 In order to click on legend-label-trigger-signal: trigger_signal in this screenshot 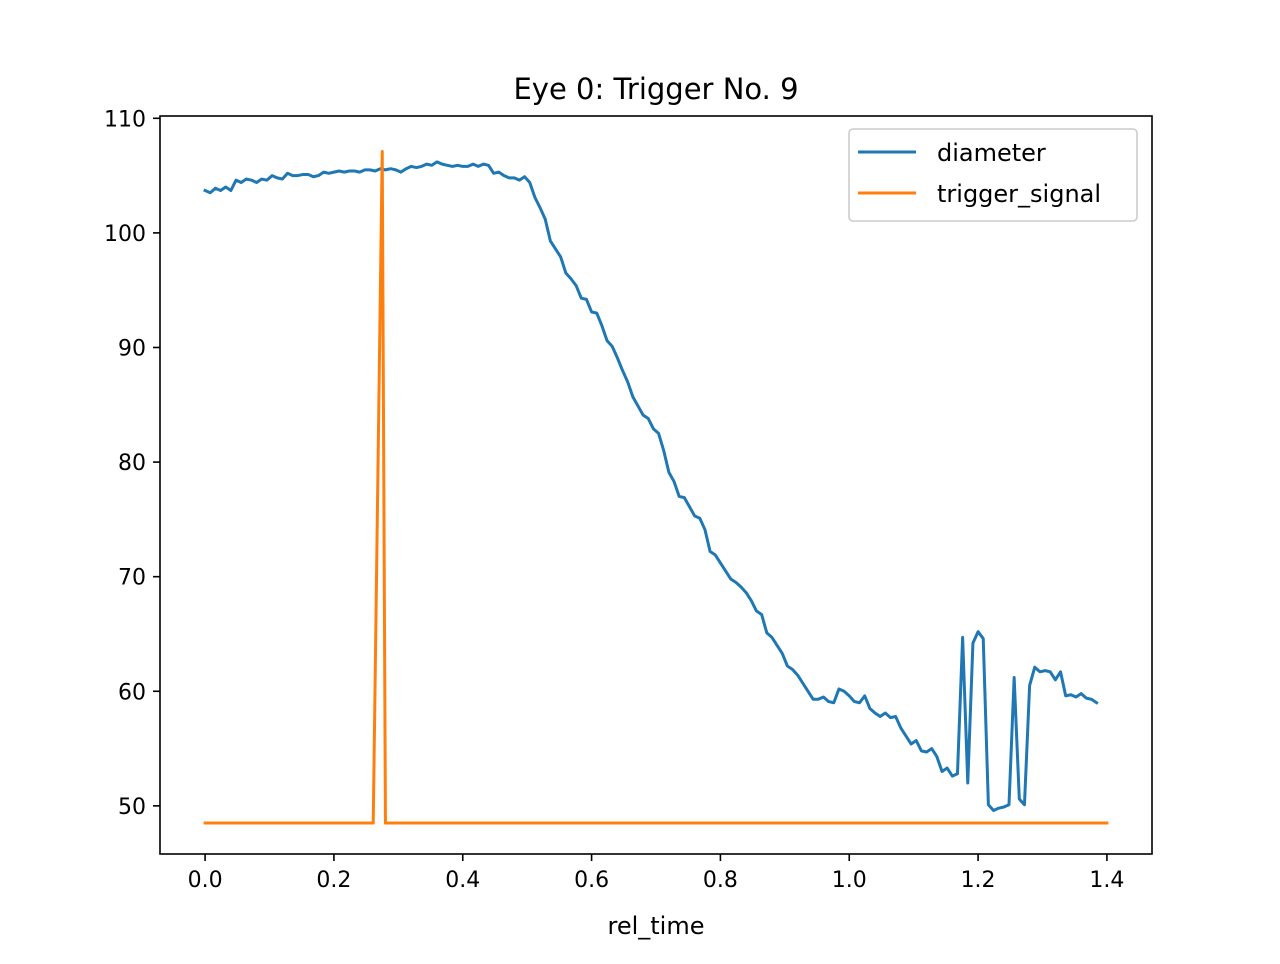, I will do `click(1019, 194)`.